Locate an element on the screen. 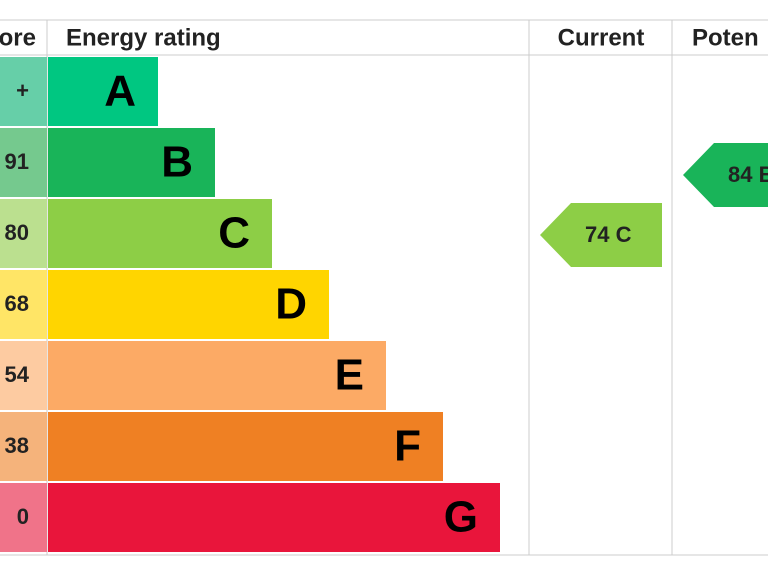  band-letter: A is located at coordinates (120, 91).